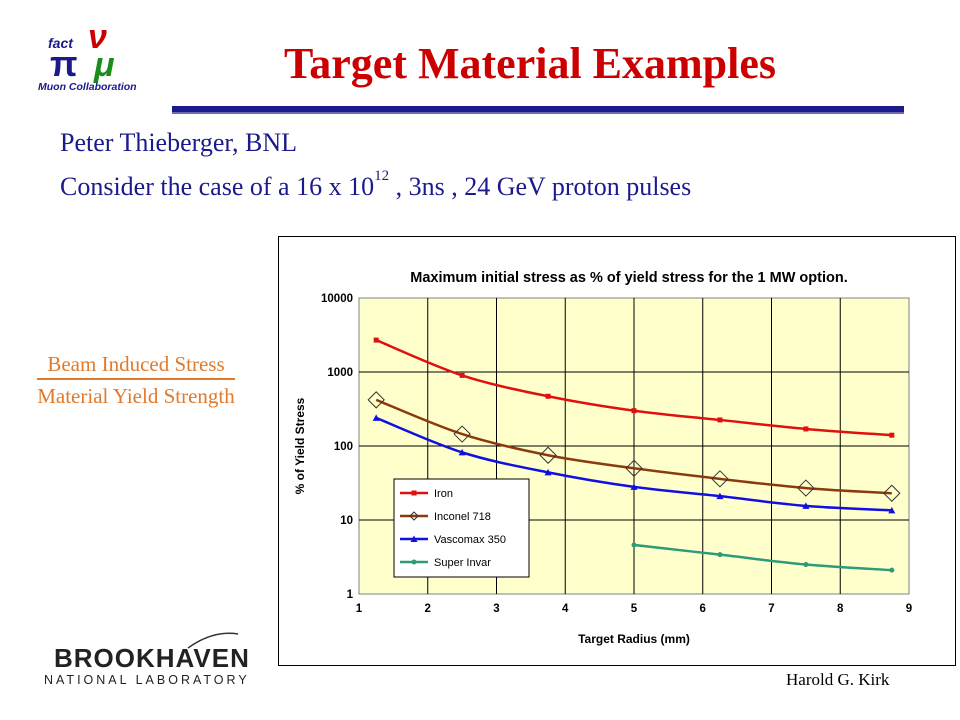  What do you see at coordinates (136, 366) in the screenshot?
I see `ratio-numerator: Beam Induced Stress` at bounding box center [136, 366].